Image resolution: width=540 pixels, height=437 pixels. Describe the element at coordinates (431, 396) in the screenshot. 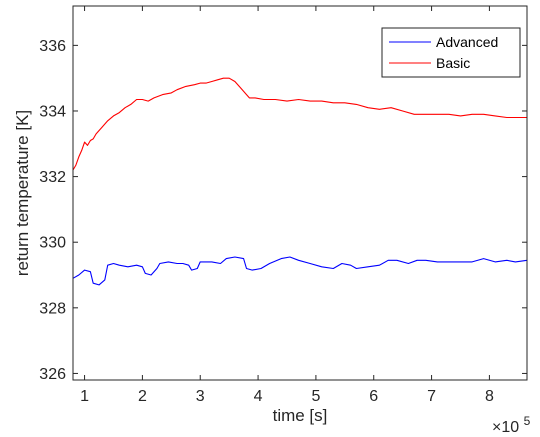

I see `x-tick-label: 7` at that location.